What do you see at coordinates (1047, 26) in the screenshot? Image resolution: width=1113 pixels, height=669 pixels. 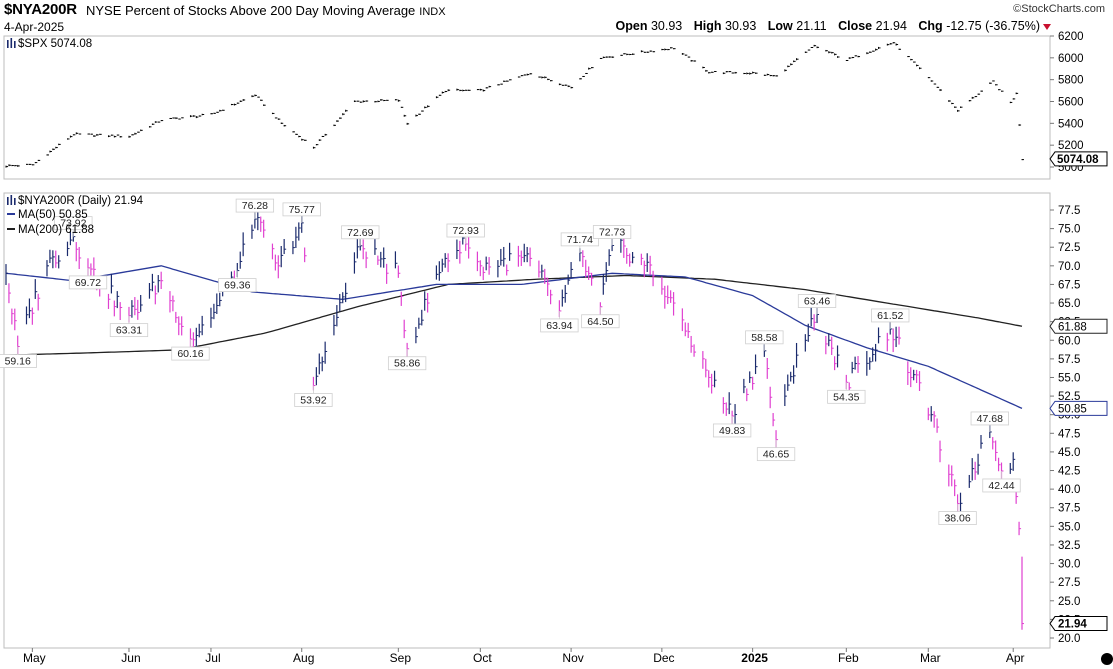 I see `down-arrow-icon` at bounding box center [1047, 26].